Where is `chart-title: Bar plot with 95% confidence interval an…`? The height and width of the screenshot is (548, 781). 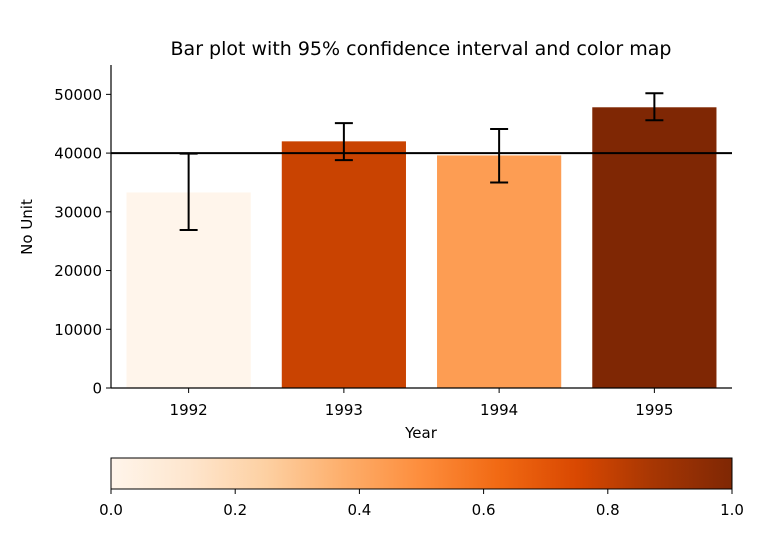 chart-title: Bar plot with 95% confidence interval an… is located at coordinates (421, 49).